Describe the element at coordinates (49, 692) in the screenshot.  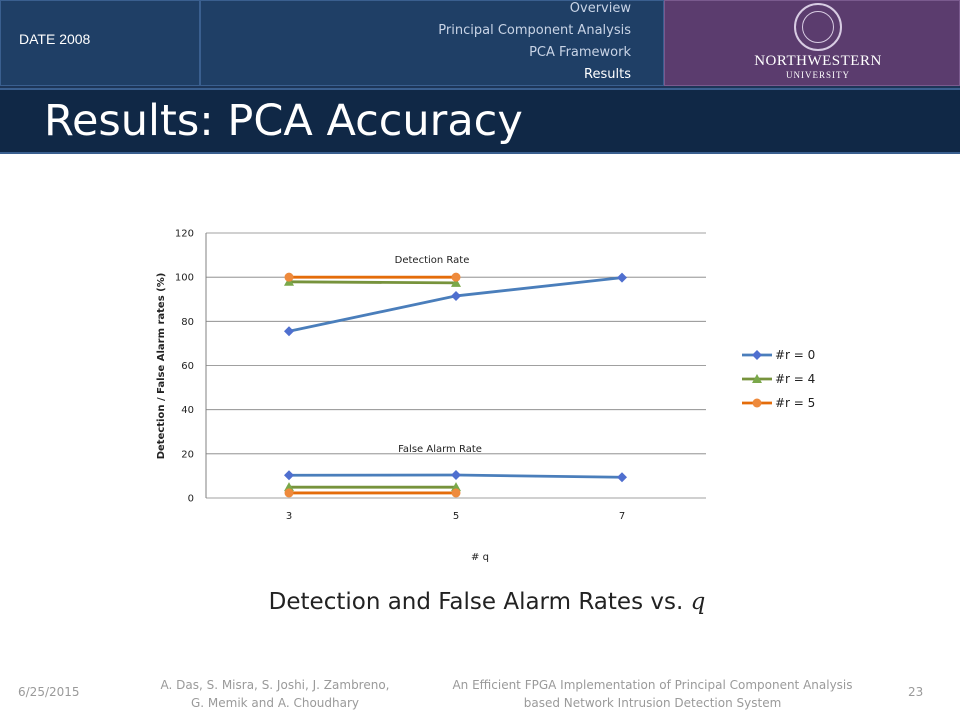
I see `footer-date: 6/25/2015` at that location.